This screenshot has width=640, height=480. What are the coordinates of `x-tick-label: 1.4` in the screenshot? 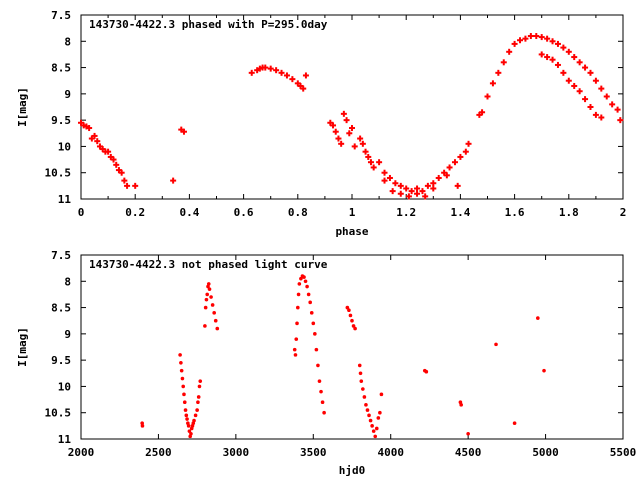 It's located at (460, 212).